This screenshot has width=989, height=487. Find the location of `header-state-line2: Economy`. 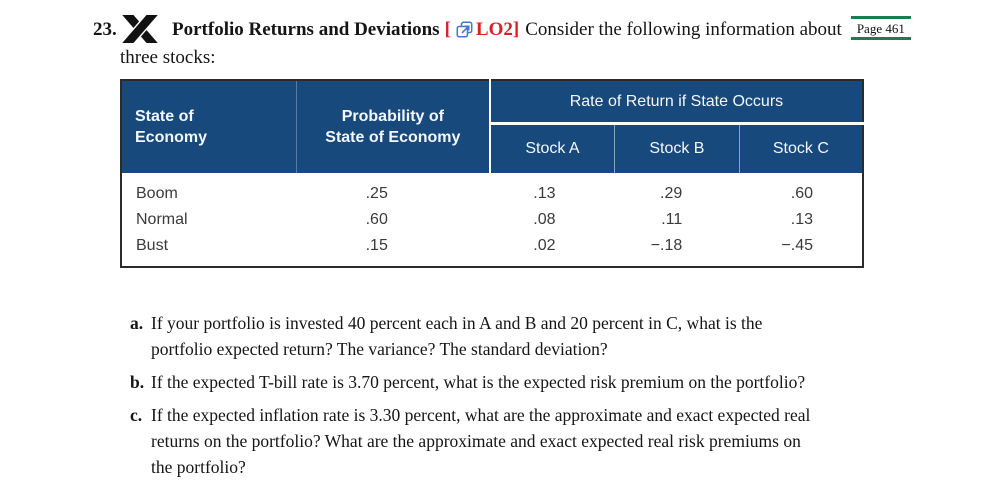

header-state-line2: Economy is located at coordinates (171, 137).